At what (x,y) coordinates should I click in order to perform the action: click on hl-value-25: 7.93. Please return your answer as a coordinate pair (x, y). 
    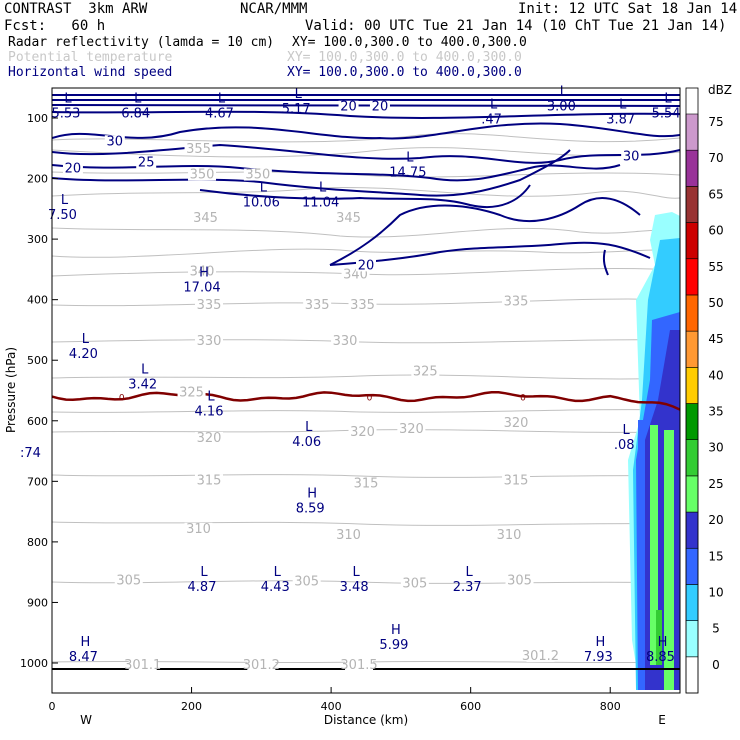
    Looking at the image, I should click on (598, 657).